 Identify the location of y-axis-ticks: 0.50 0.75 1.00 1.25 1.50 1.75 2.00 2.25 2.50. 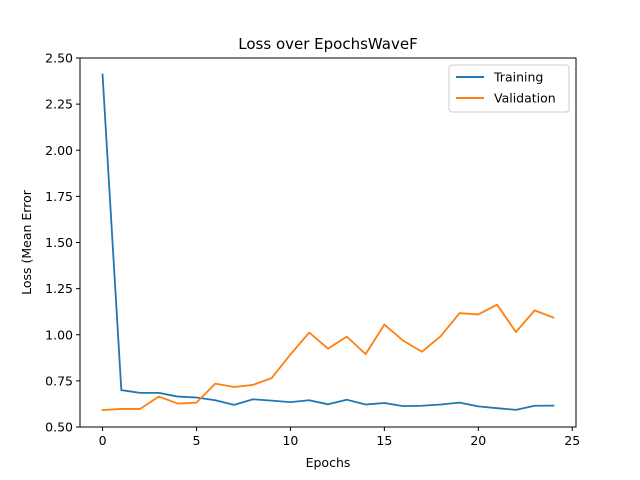
(62, 243).